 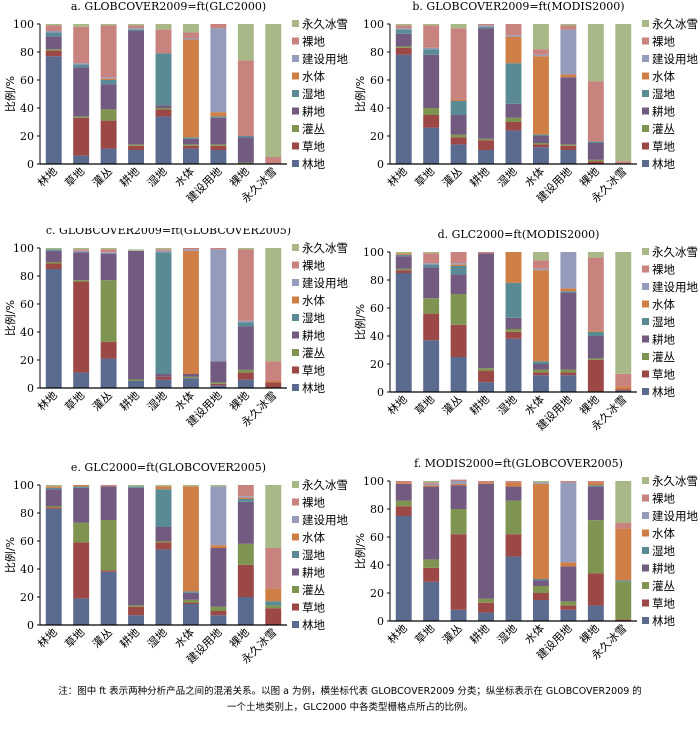 I want to click on x-tick-label: 湿地, so click(x=507, y=634).